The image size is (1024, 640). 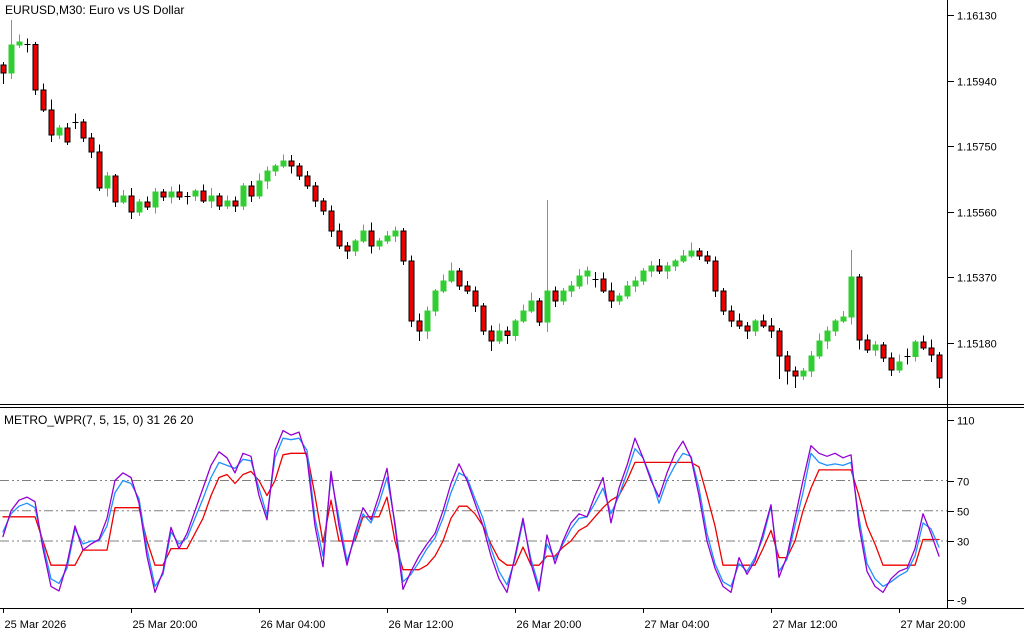 I want to click on price-axis-label: 1.15560, so click(x=977, y=214).